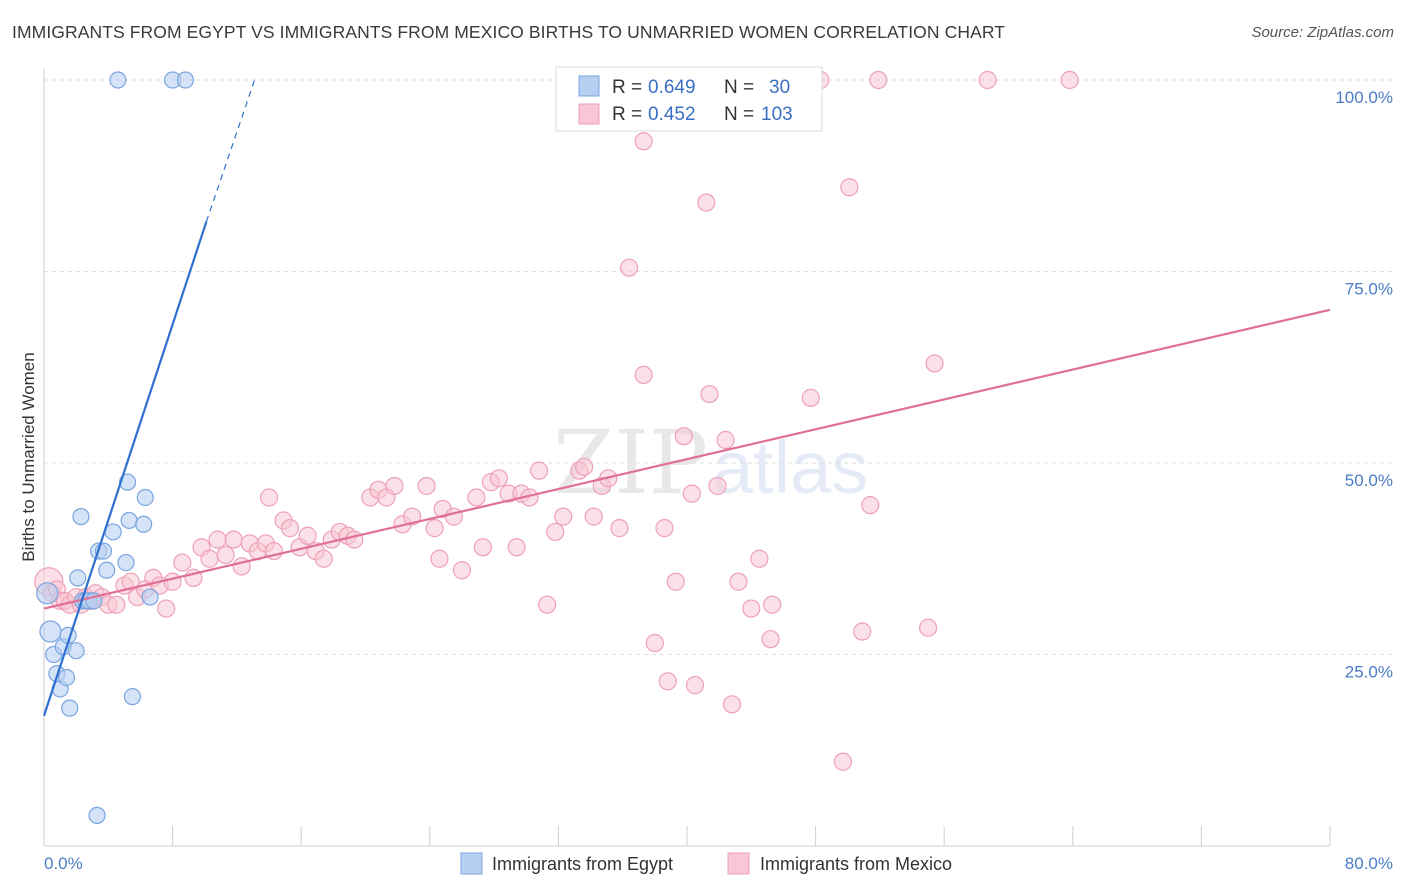 The image size is (1406, 892). Describe the element at coordinates (739, 87) in the screenshot. I see `legend-egypt-n-label: N =` at that location.